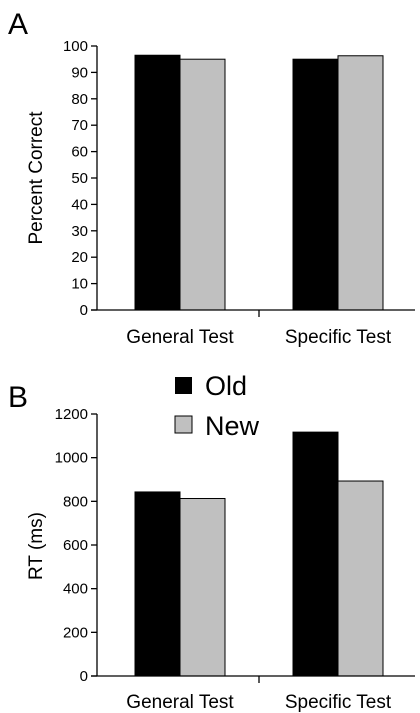 The width and height of the screenshot is (420, 713). Describe the element at coordinates (79, 257) in the screenshot. I see `y-tick-label: 20` at that location.